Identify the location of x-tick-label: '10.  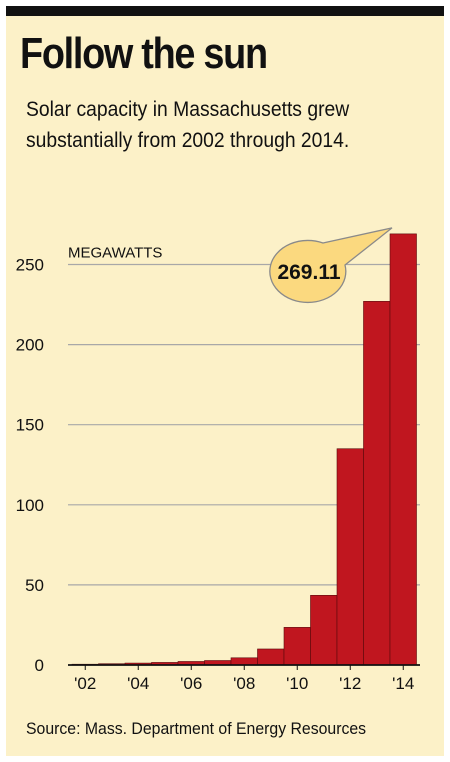
(297, 683).